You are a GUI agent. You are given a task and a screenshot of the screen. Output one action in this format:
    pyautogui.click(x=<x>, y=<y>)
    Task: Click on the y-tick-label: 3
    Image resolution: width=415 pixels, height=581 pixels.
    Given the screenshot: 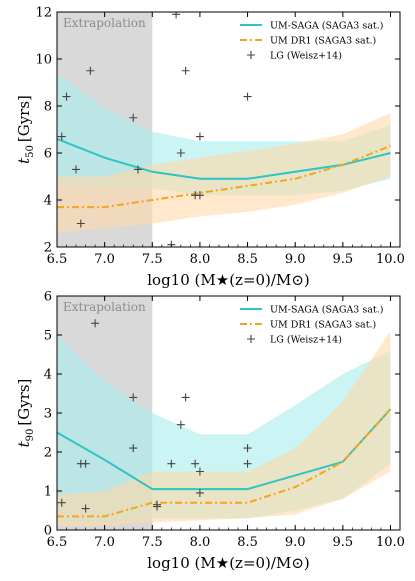 What is the action you would take?
    pyautogui.click(x=48, y=414)
    